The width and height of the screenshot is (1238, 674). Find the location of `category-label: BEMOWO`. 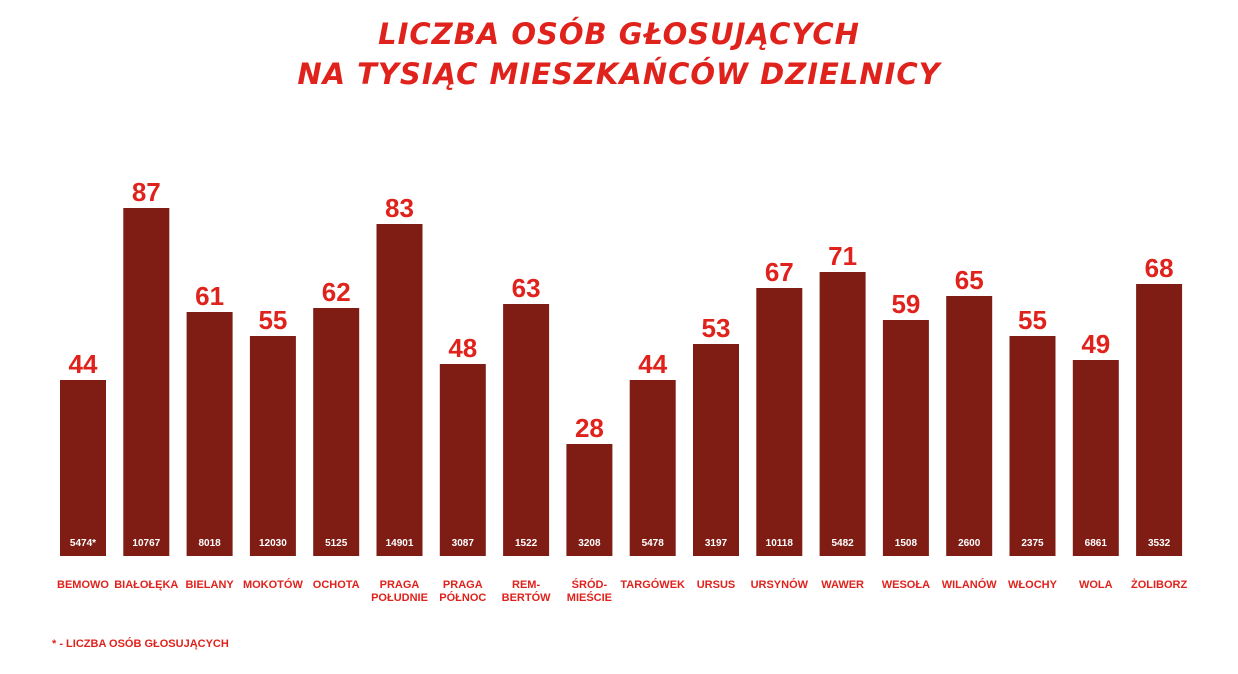

category-label: BEMOWO is located at coordinates (83, 585).